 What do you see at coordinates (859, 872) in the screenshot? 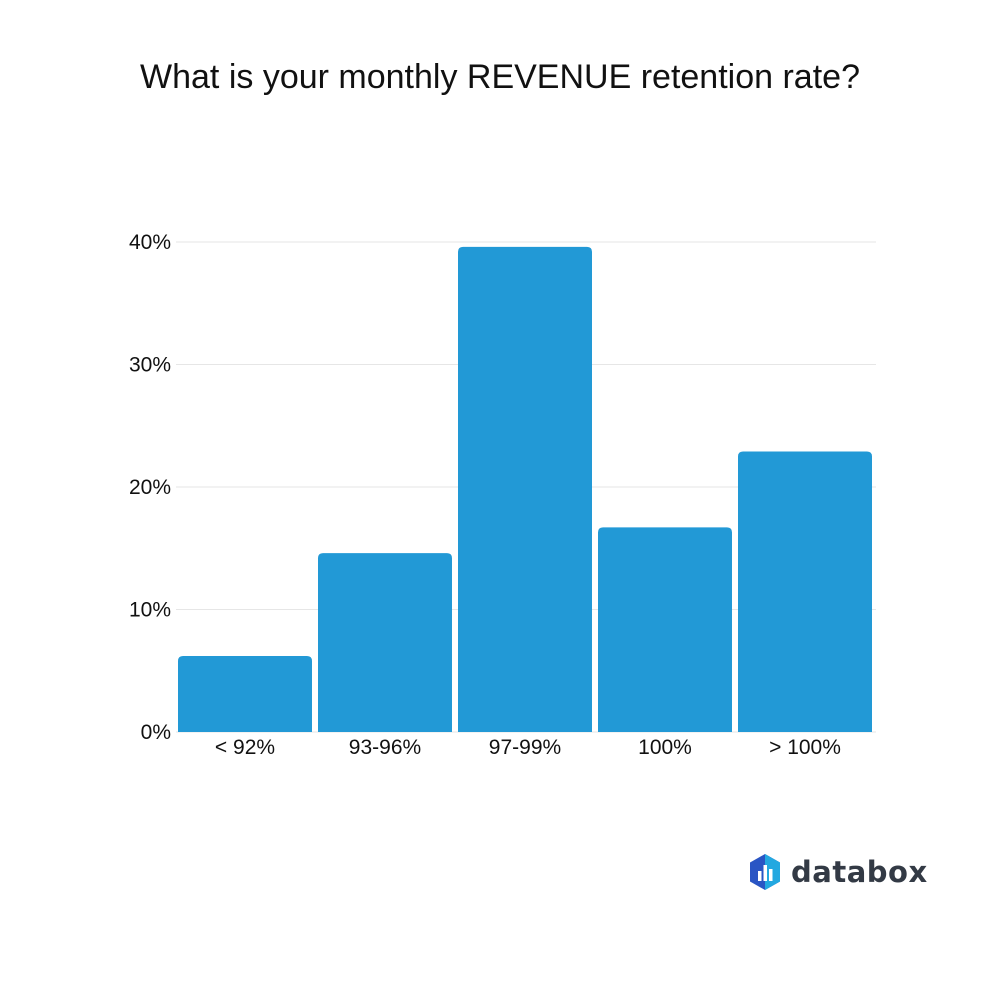
I see `databox-logo-text: databox` at bounding box center [859, 872].